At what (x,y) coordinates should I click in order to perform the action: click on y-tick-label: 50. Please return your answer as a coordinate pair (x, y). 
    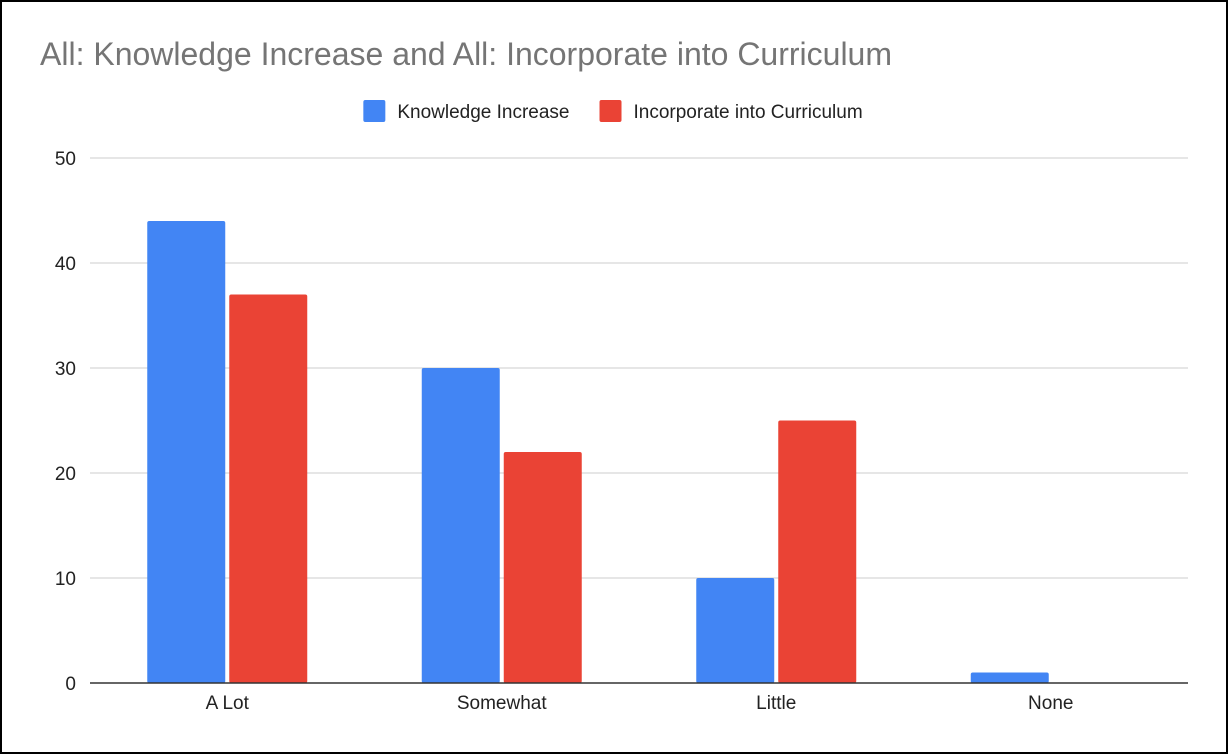
    Looking at the image, I should click on (65, 159).